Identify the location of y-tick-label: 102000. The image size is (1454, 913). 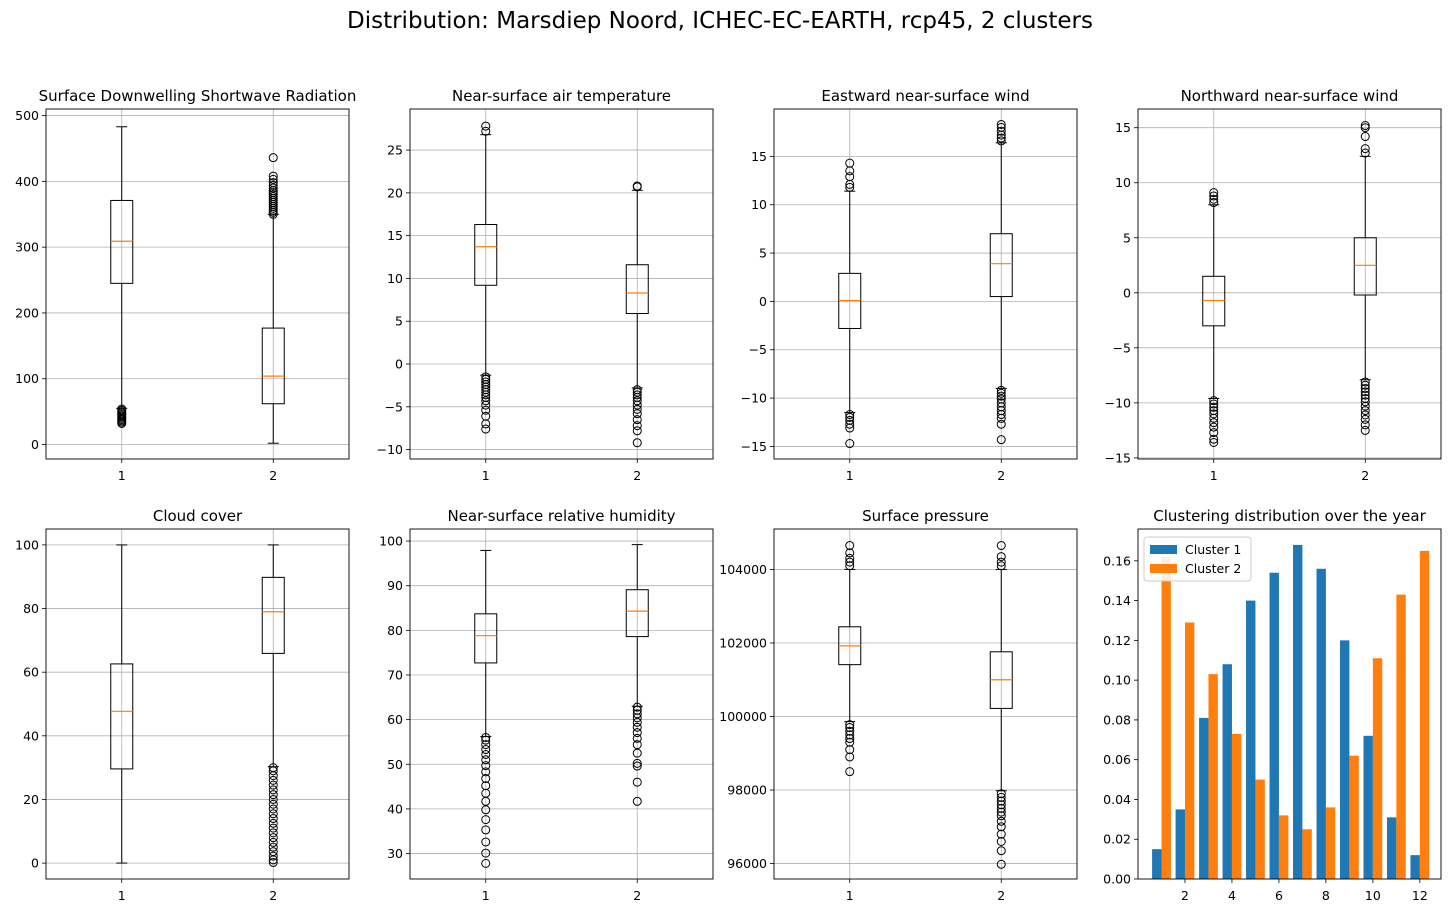
(743, 642).